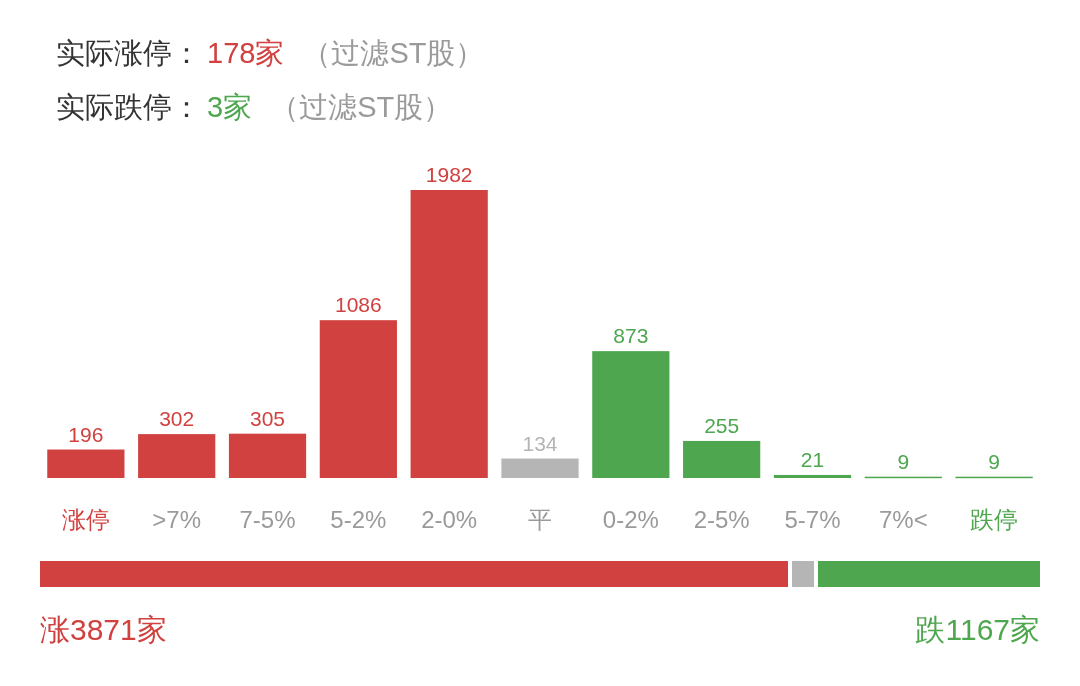 The image size is (1080, 686). Describe the element at coordinates (977, 629) in the screenshot. I see `text: 跌1167家` at that location.